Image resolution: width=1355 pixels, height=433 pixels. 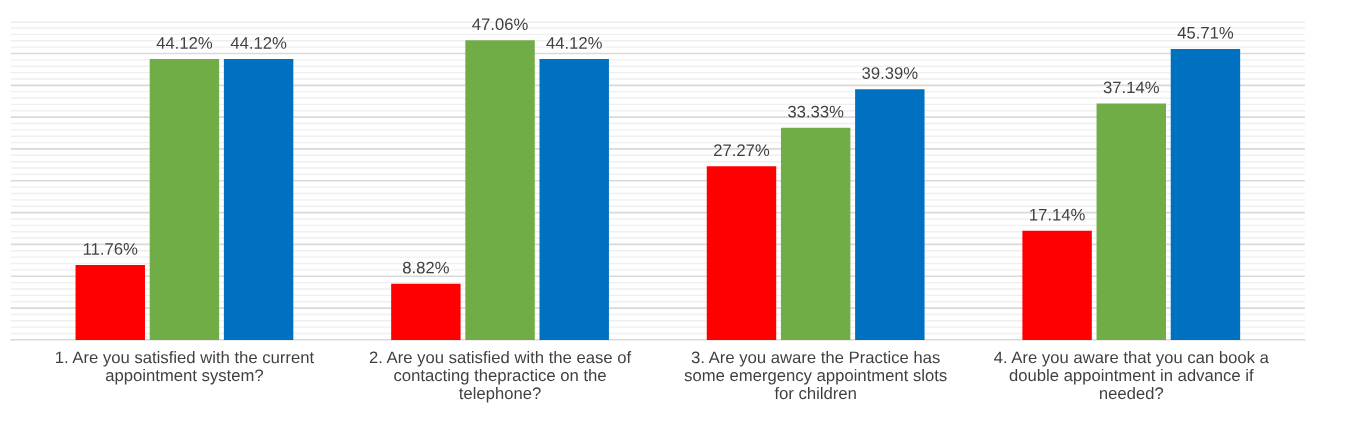 What do you see at coordinates (1131, 87) in the screenshot?
I see `data-label: 37.14%` at bounding box center [1131, 87].